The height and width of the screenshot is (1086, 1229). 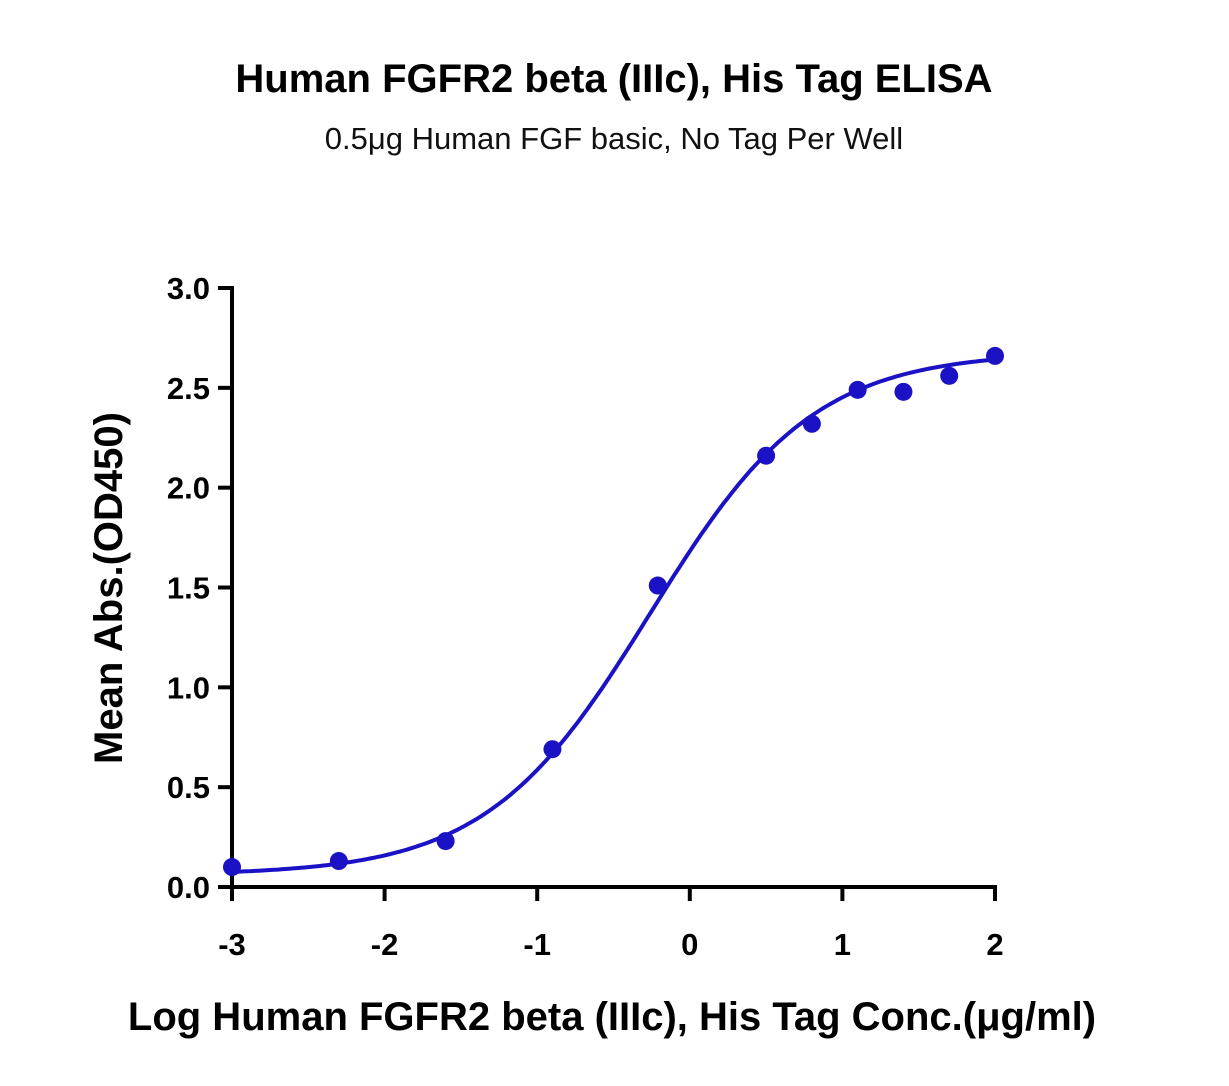 What do you see at coordinates (613, 79) in the screenshot?
I see `chart-title: Human FGFR2 beta (IIIc), His Tag ELISA` at bounding box center [613, 79].